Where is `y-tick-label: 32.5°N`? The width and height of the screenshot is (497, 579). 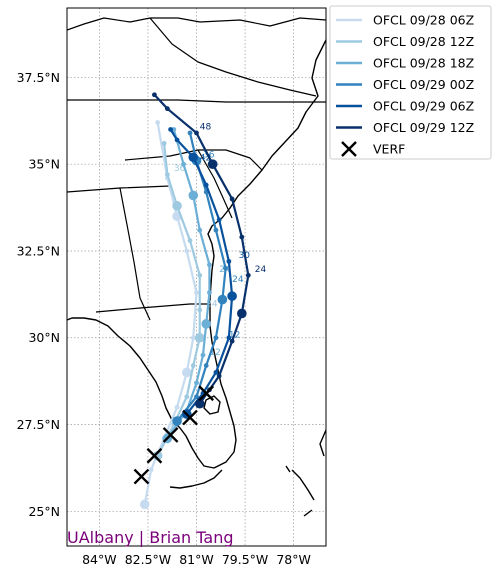 y-tick-label: 32.5°N is located at coordinates (38, 250).